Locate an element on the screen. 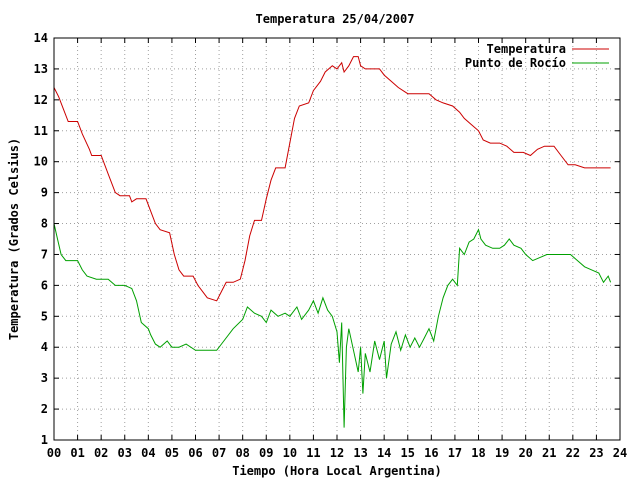  y-tick-label: 4 is located at coordinates (44, 347).